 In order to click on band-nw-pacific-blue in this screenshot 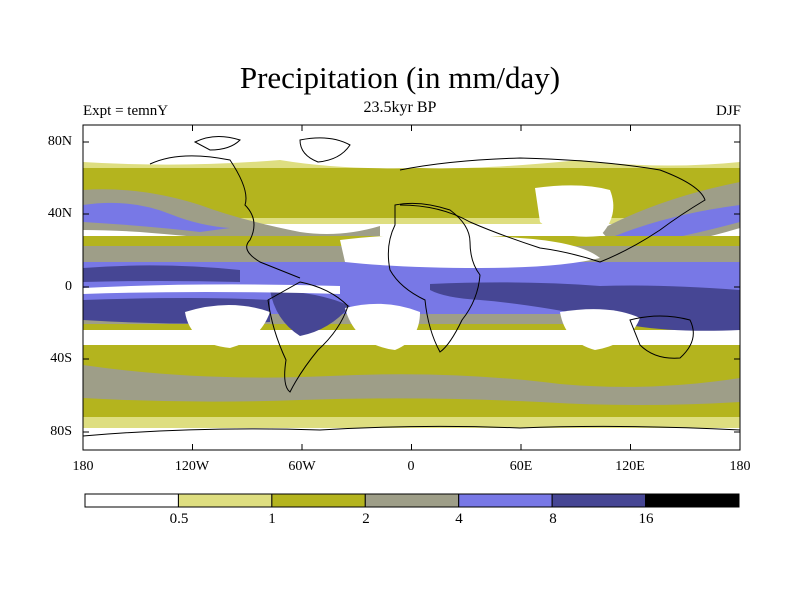, I will do `click(677, 225)`.